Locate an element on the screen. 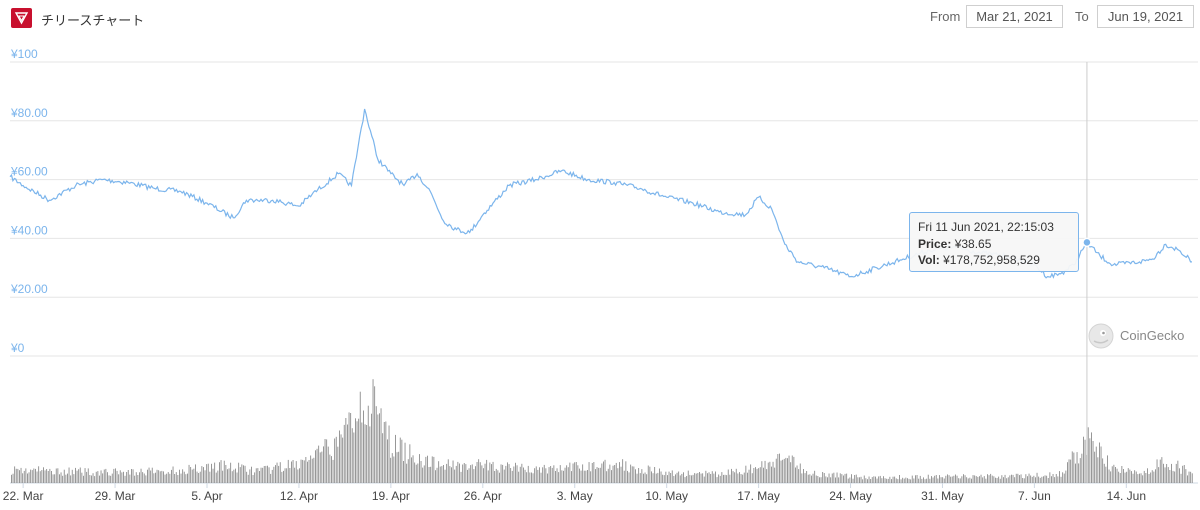  x-tick-label: 31. May is located at coordinates (942, 496).